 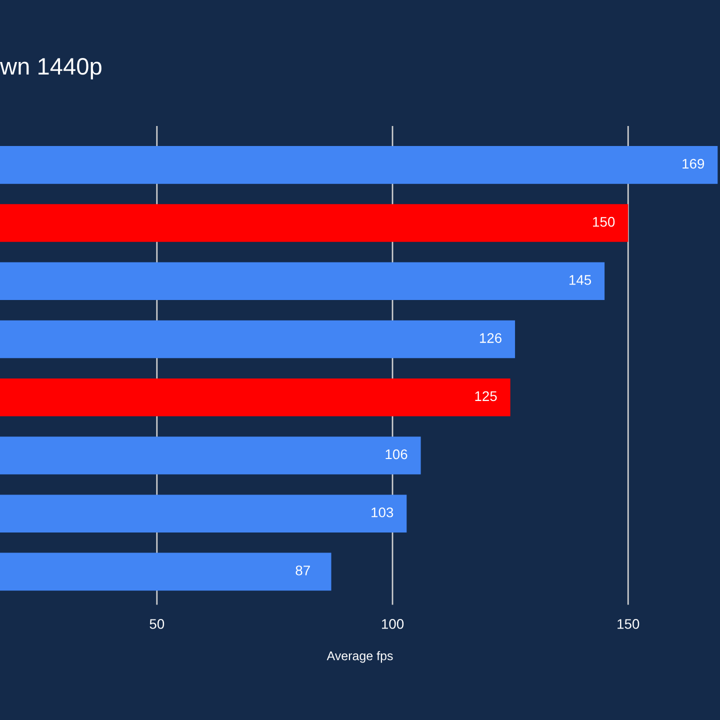 I want to click on chart-title: wn 1440p, so click(x=51, y=69).